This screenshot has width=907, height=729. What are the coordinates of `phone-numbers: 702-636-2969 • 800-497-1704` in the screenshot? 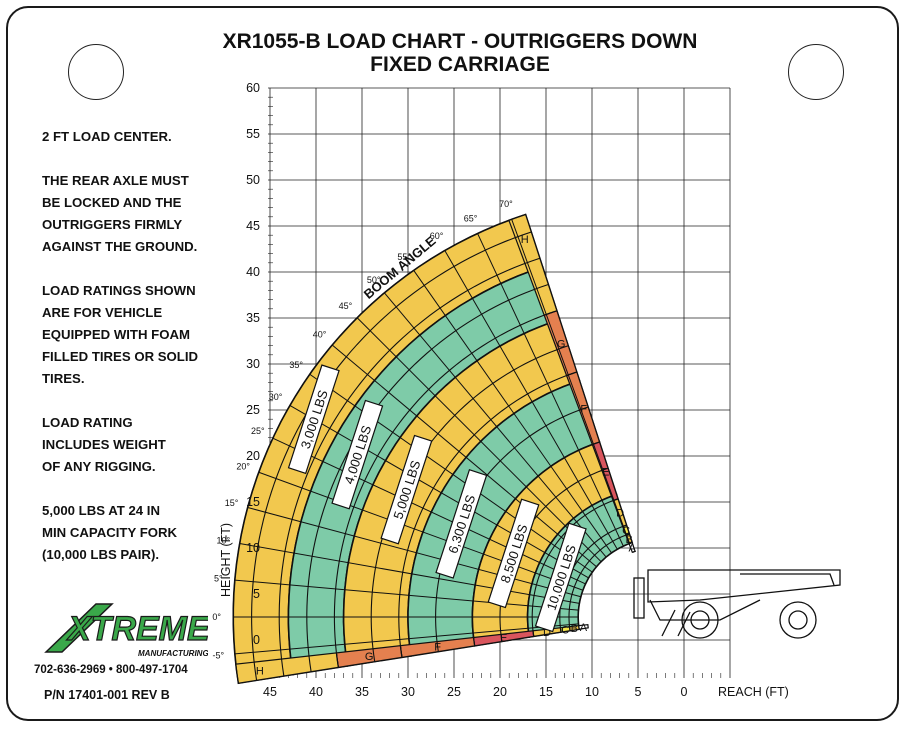 It's located at (111, 670).